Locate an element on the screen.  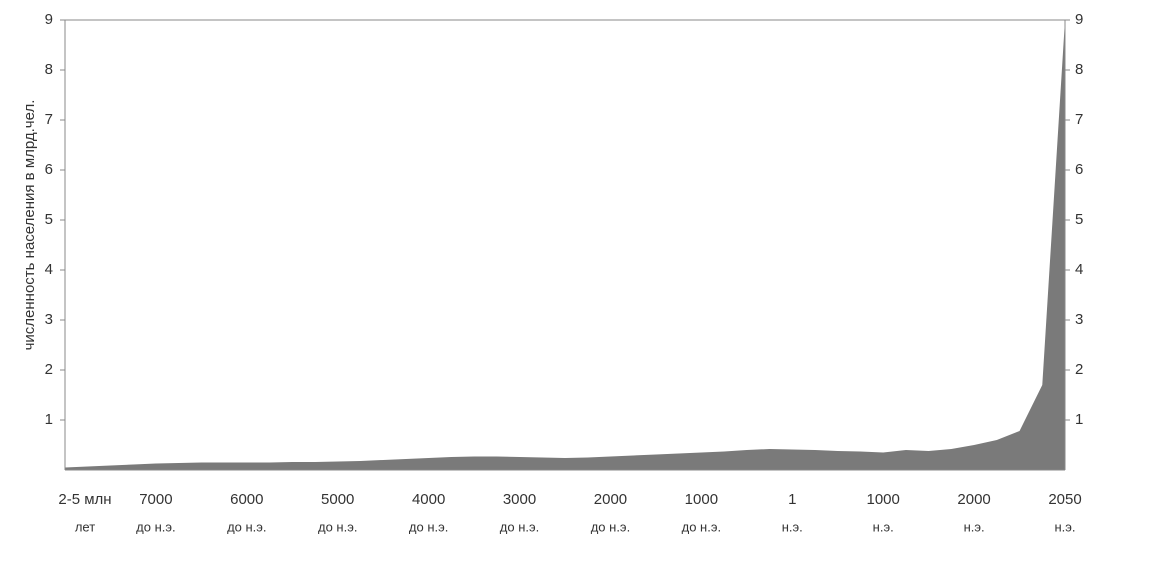
y2-tick-label: 7 is located at coordinates (1079, 119).